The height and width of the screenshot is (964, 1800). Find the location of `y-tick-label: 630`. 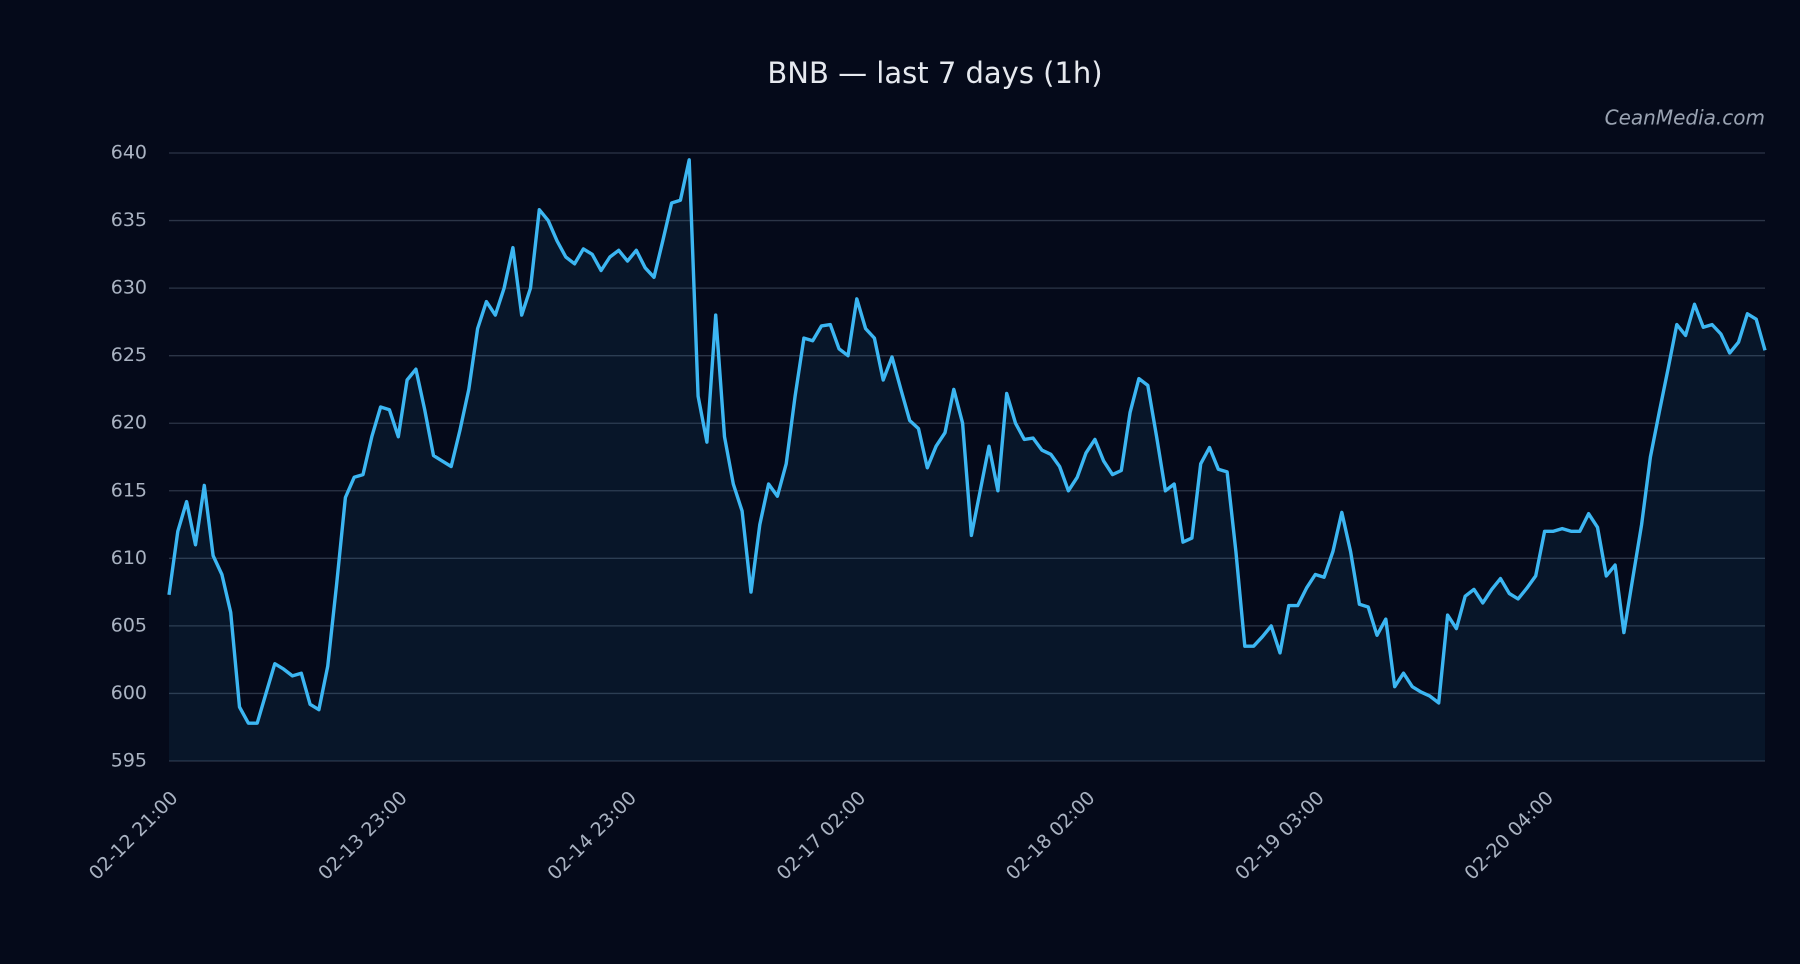

y-tick-label: 630 is located at coordinates (129, 288).